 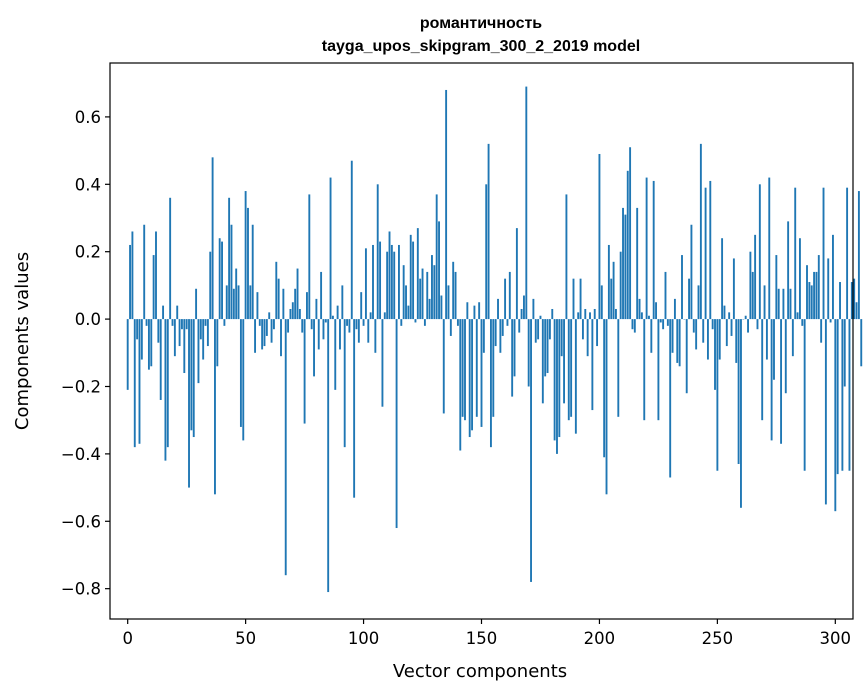 I want to click on y-tick-label: −0.2, so click(x=81, y=386).